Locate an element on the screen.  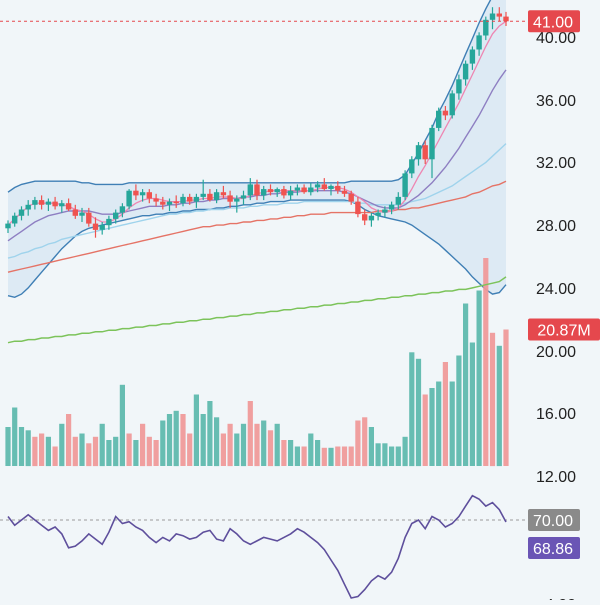
price-tick-label: 20.00 is located at coordinates (556, 352).